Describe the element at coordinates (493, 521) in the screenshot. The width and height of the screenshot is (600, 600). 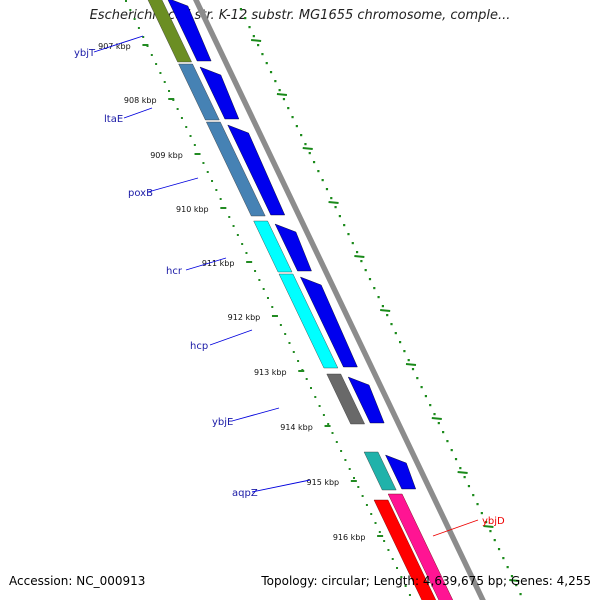
I see `gene-label-ybjD: ybjD` at that location.